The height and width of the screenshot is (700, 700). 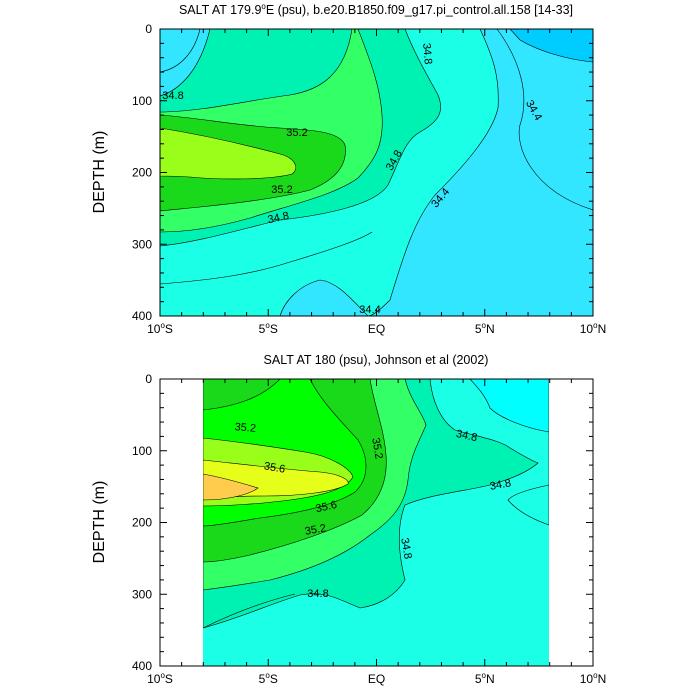 What do you see at coordinates (528, 452) in the screenshot?
I see `bottom-low-tongue-ne` at bounding box center [528, 452].